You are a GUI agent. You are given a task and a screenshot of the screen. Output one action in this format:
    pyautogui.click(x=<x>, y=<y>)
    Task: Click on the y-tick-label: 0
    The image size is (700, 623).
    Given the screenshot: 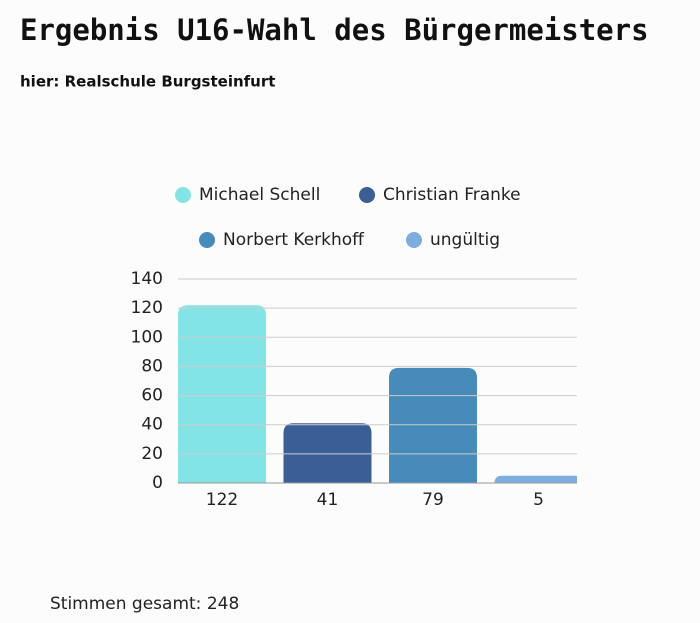 What is the action you would take?
    pyautogui.click(x=157, y=483)
    